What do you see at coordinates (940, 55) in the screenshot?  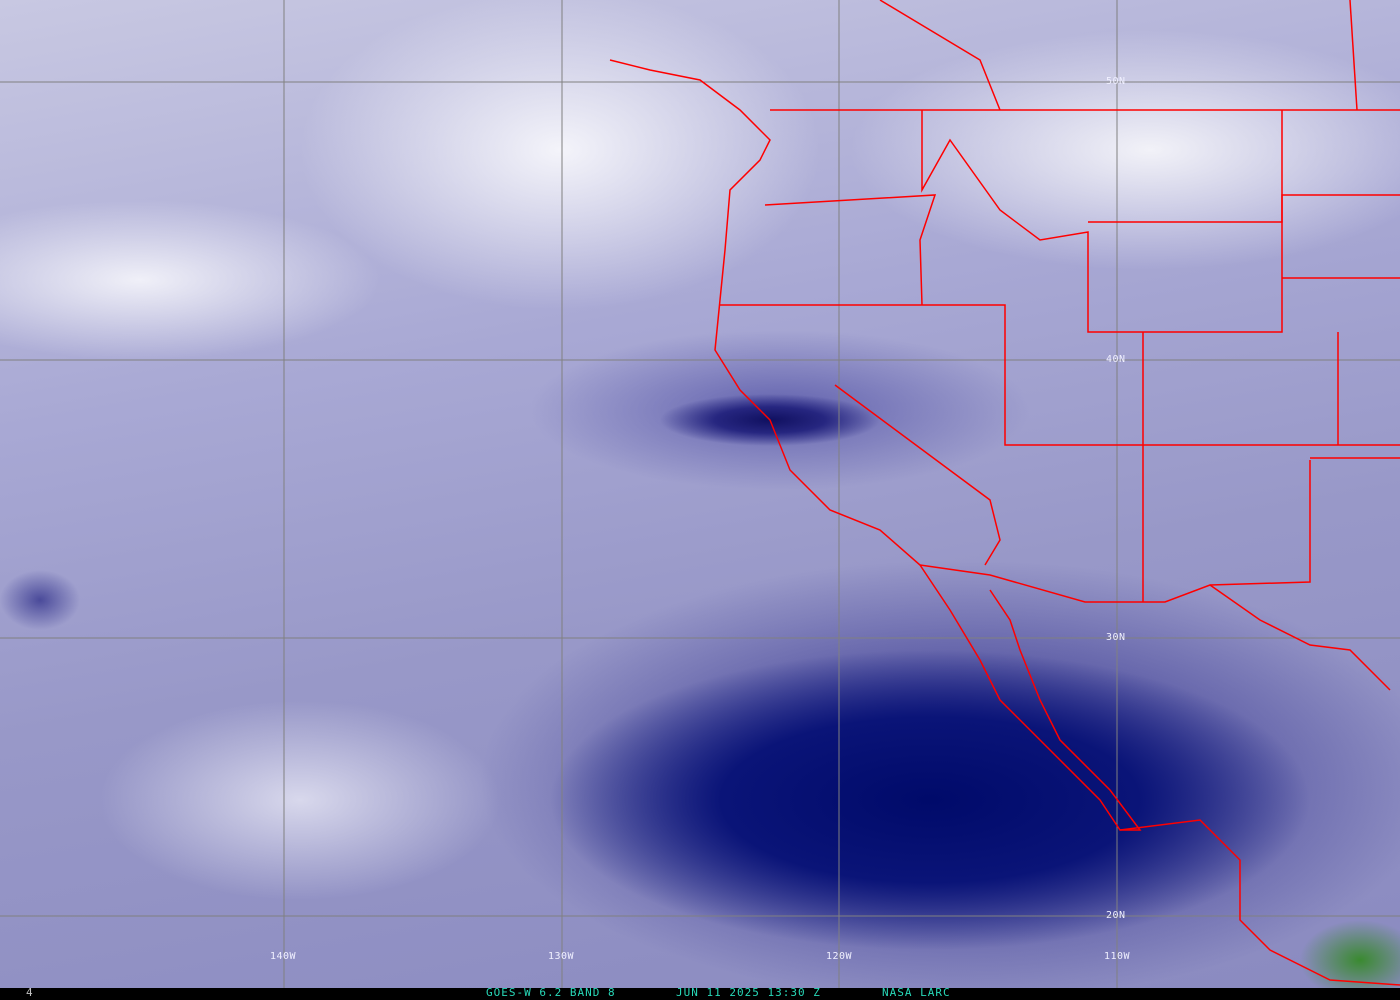 I see `north-border` at bounding box center [940, 55].